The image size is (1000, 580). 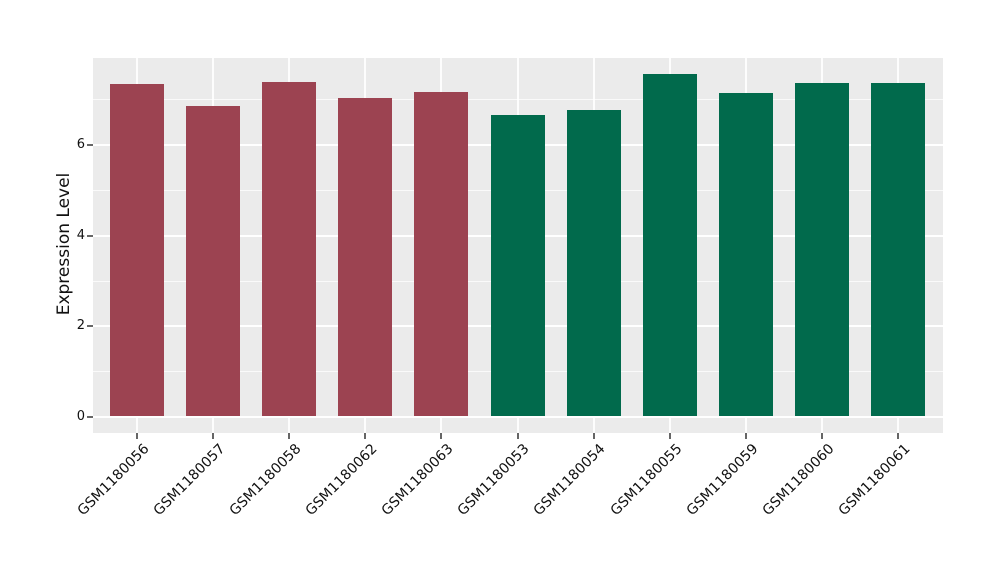 I want to click on x-tick-label-GSM1180062: GSM1180062, so click(x=341, y=480).